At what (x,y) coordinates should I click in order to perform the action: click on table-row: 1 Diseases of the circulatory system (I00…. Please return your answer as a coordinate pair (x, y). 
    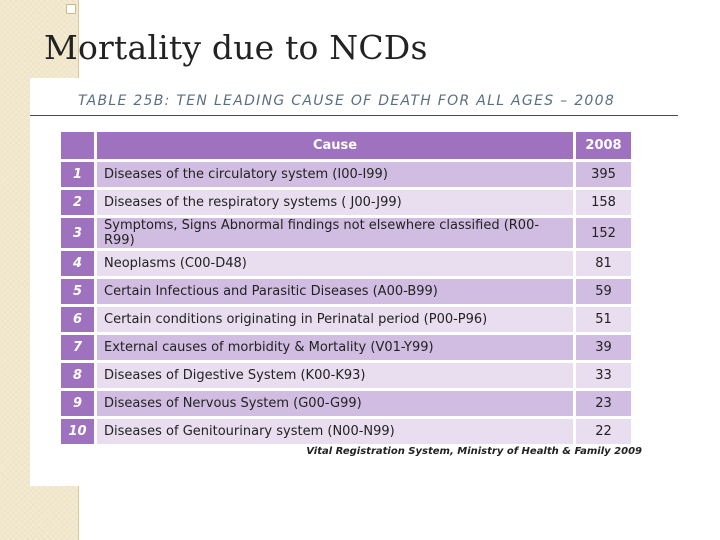
    Looking at the image, I should click on (346, 174).